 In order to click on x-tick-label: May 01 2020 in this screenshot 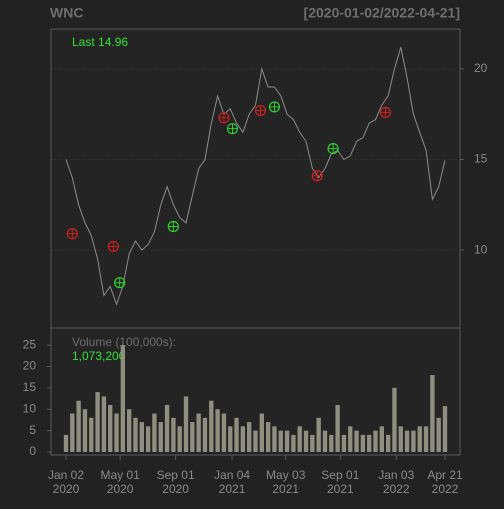, I will do `click(120, 482)`.